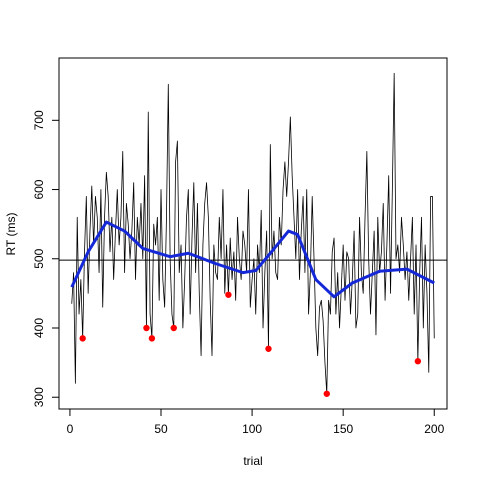  Describe the element at coordinates (252, 429) in the screenshot. I see `x-tick-label: 100` at that location.